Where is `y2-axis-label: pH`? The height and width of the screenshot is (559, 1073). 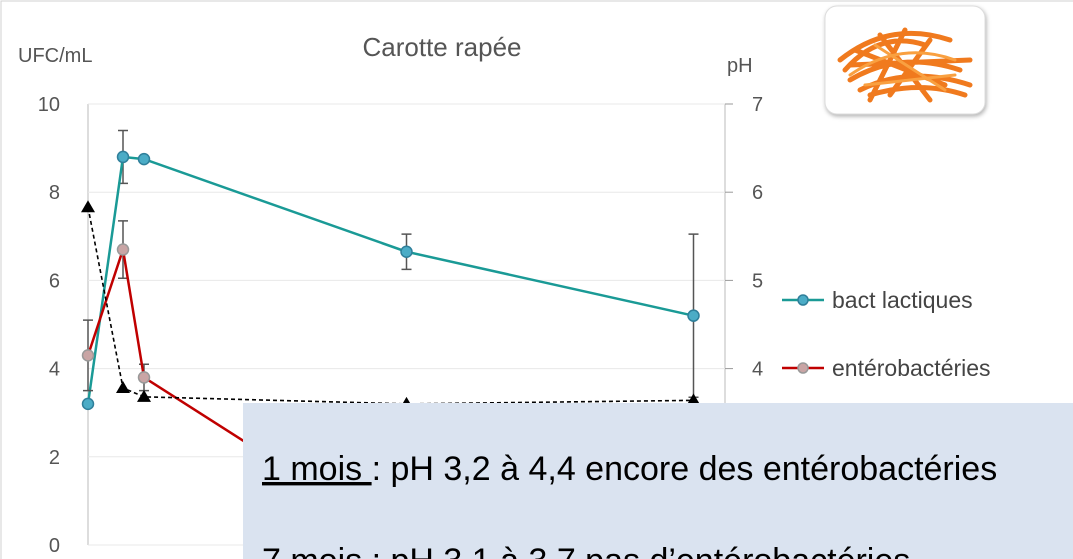
y2-axis-label: pH is located at coordinates (740, 66).